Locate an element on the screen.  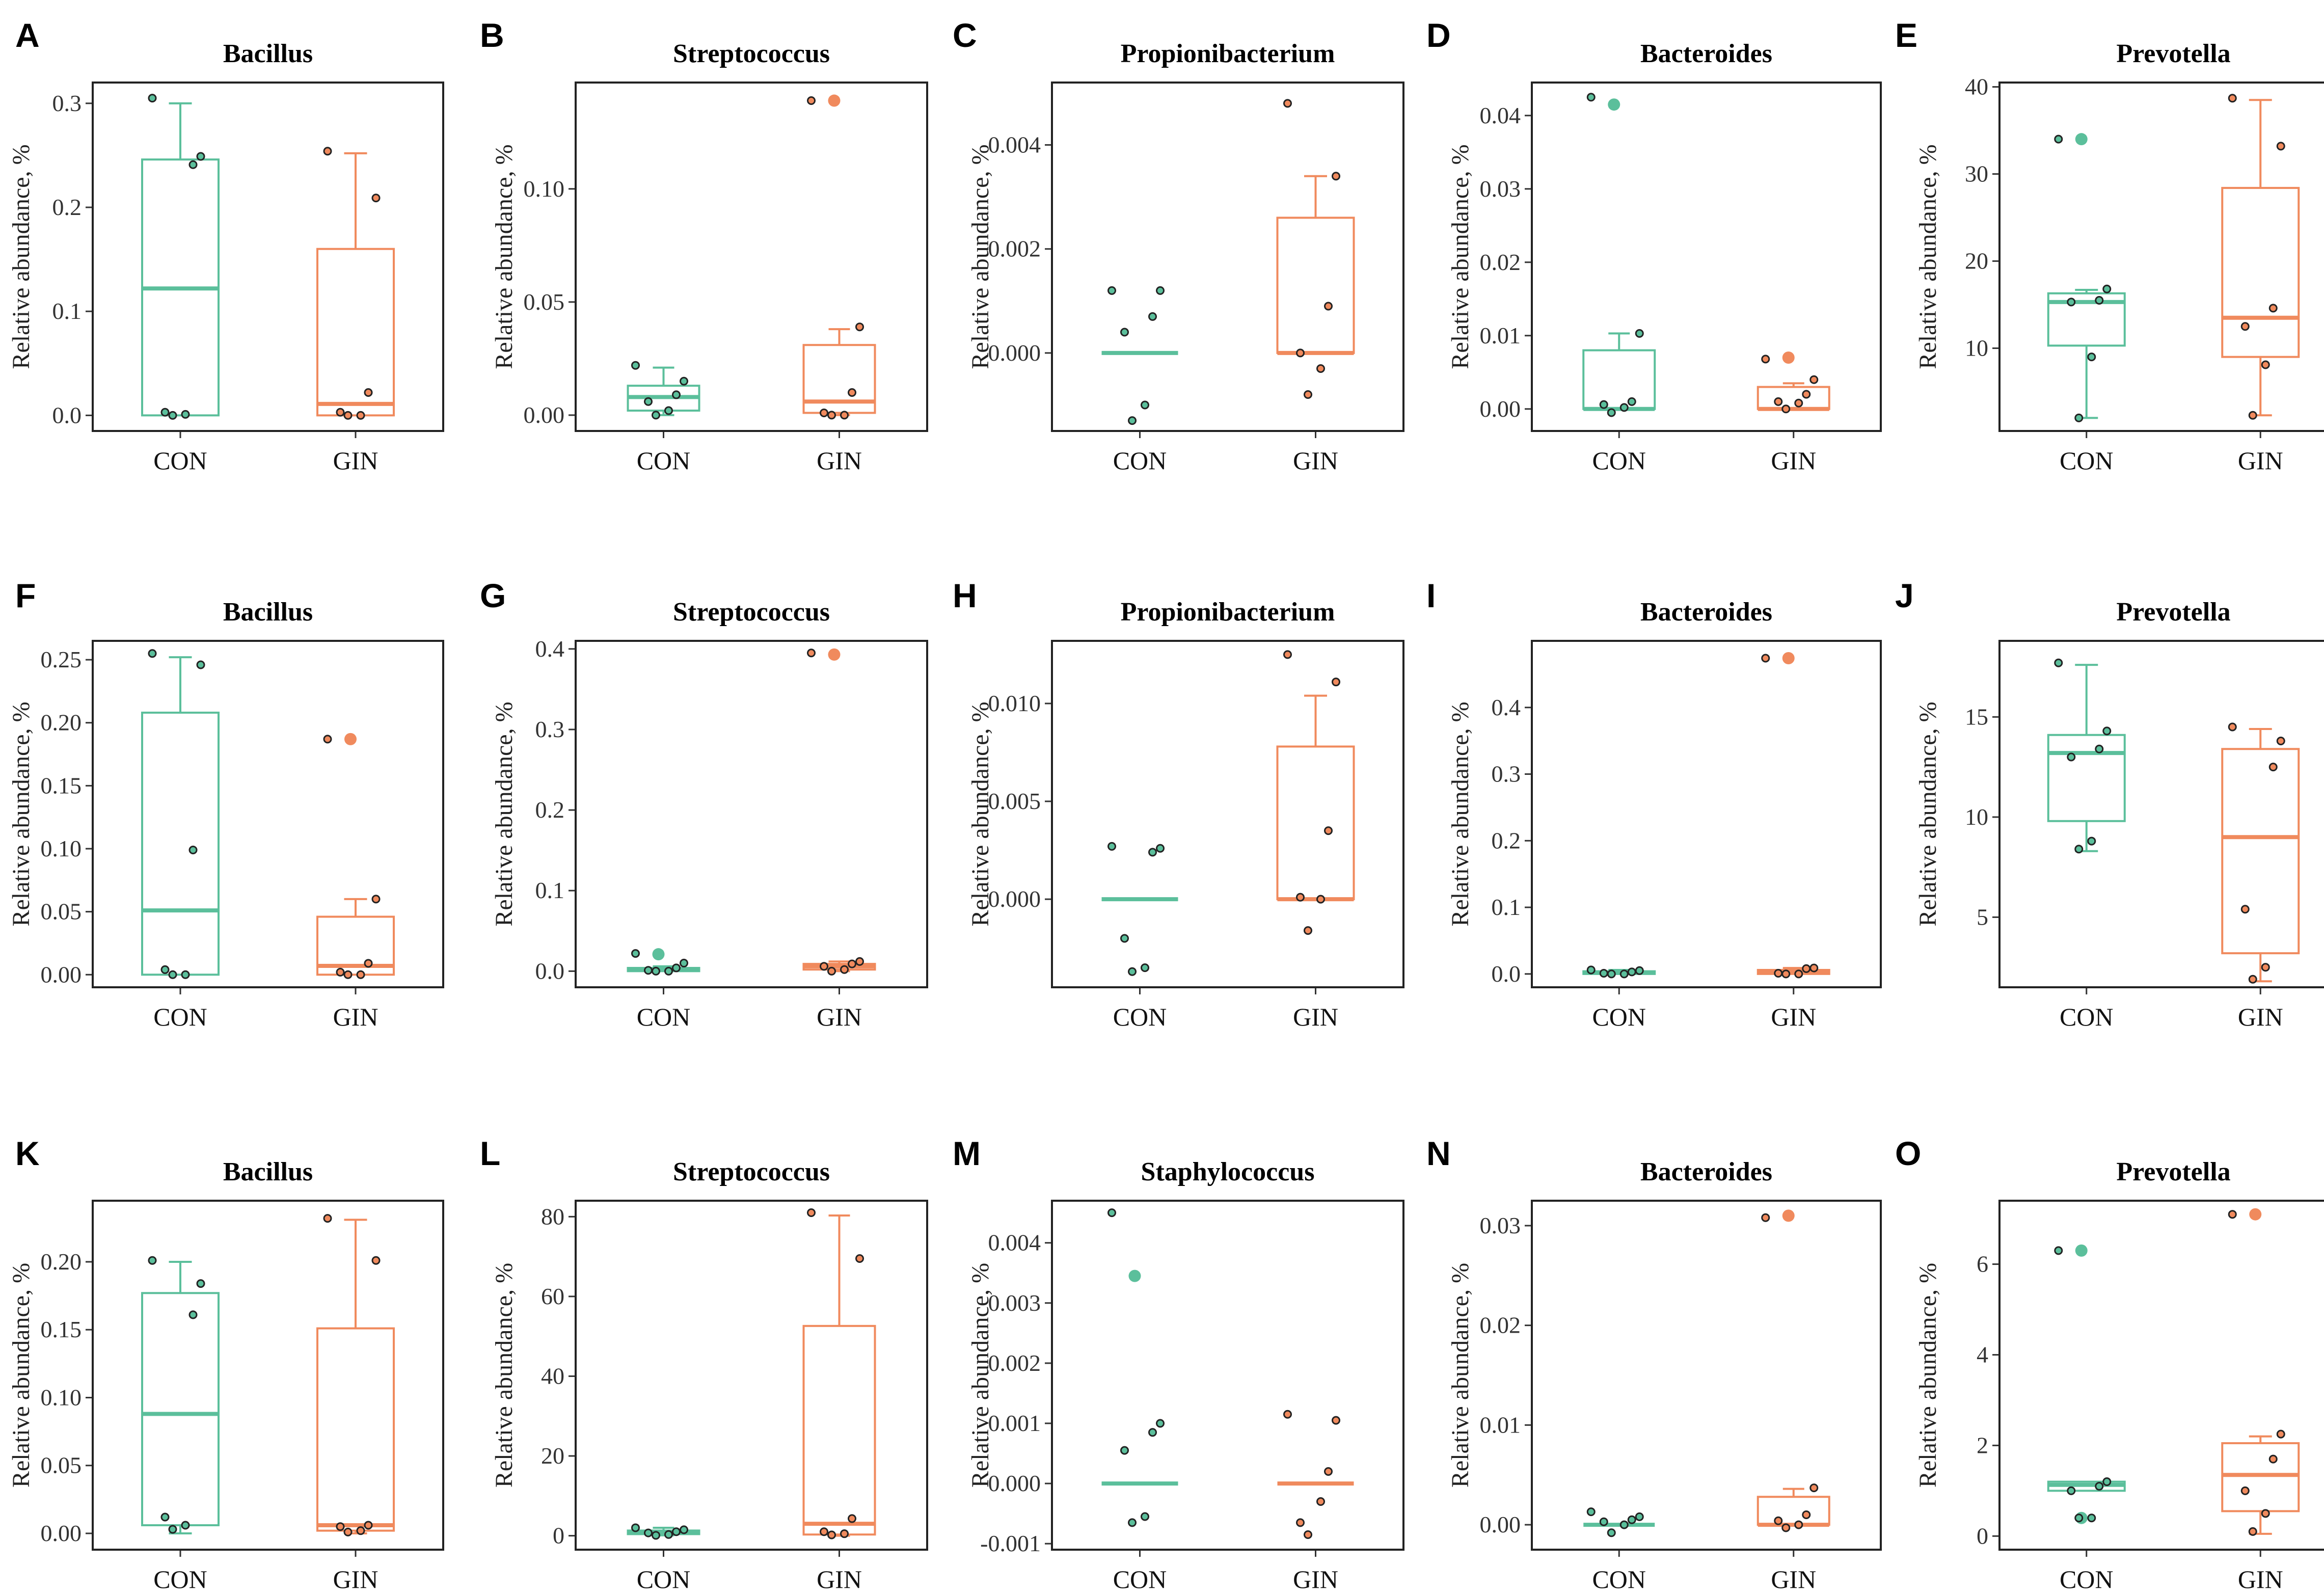
y-tick-label: 0.04 is located at coordinates (1500, 115).